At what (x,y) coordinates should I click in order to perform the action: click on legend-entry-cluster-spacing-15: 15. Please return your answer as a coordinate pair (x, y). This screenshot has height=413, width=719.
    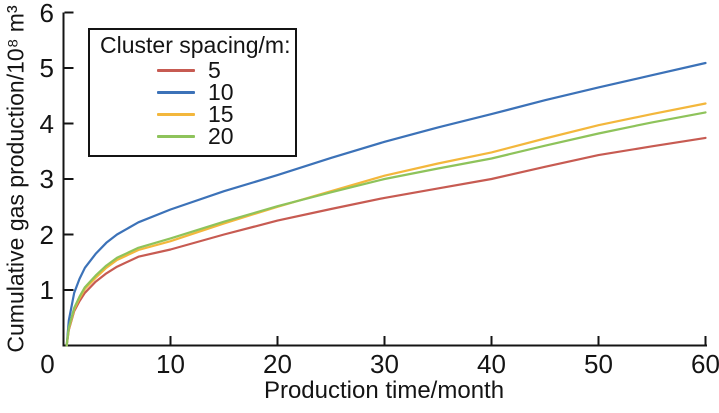
    Looking at the image, I should click on (192, 114).